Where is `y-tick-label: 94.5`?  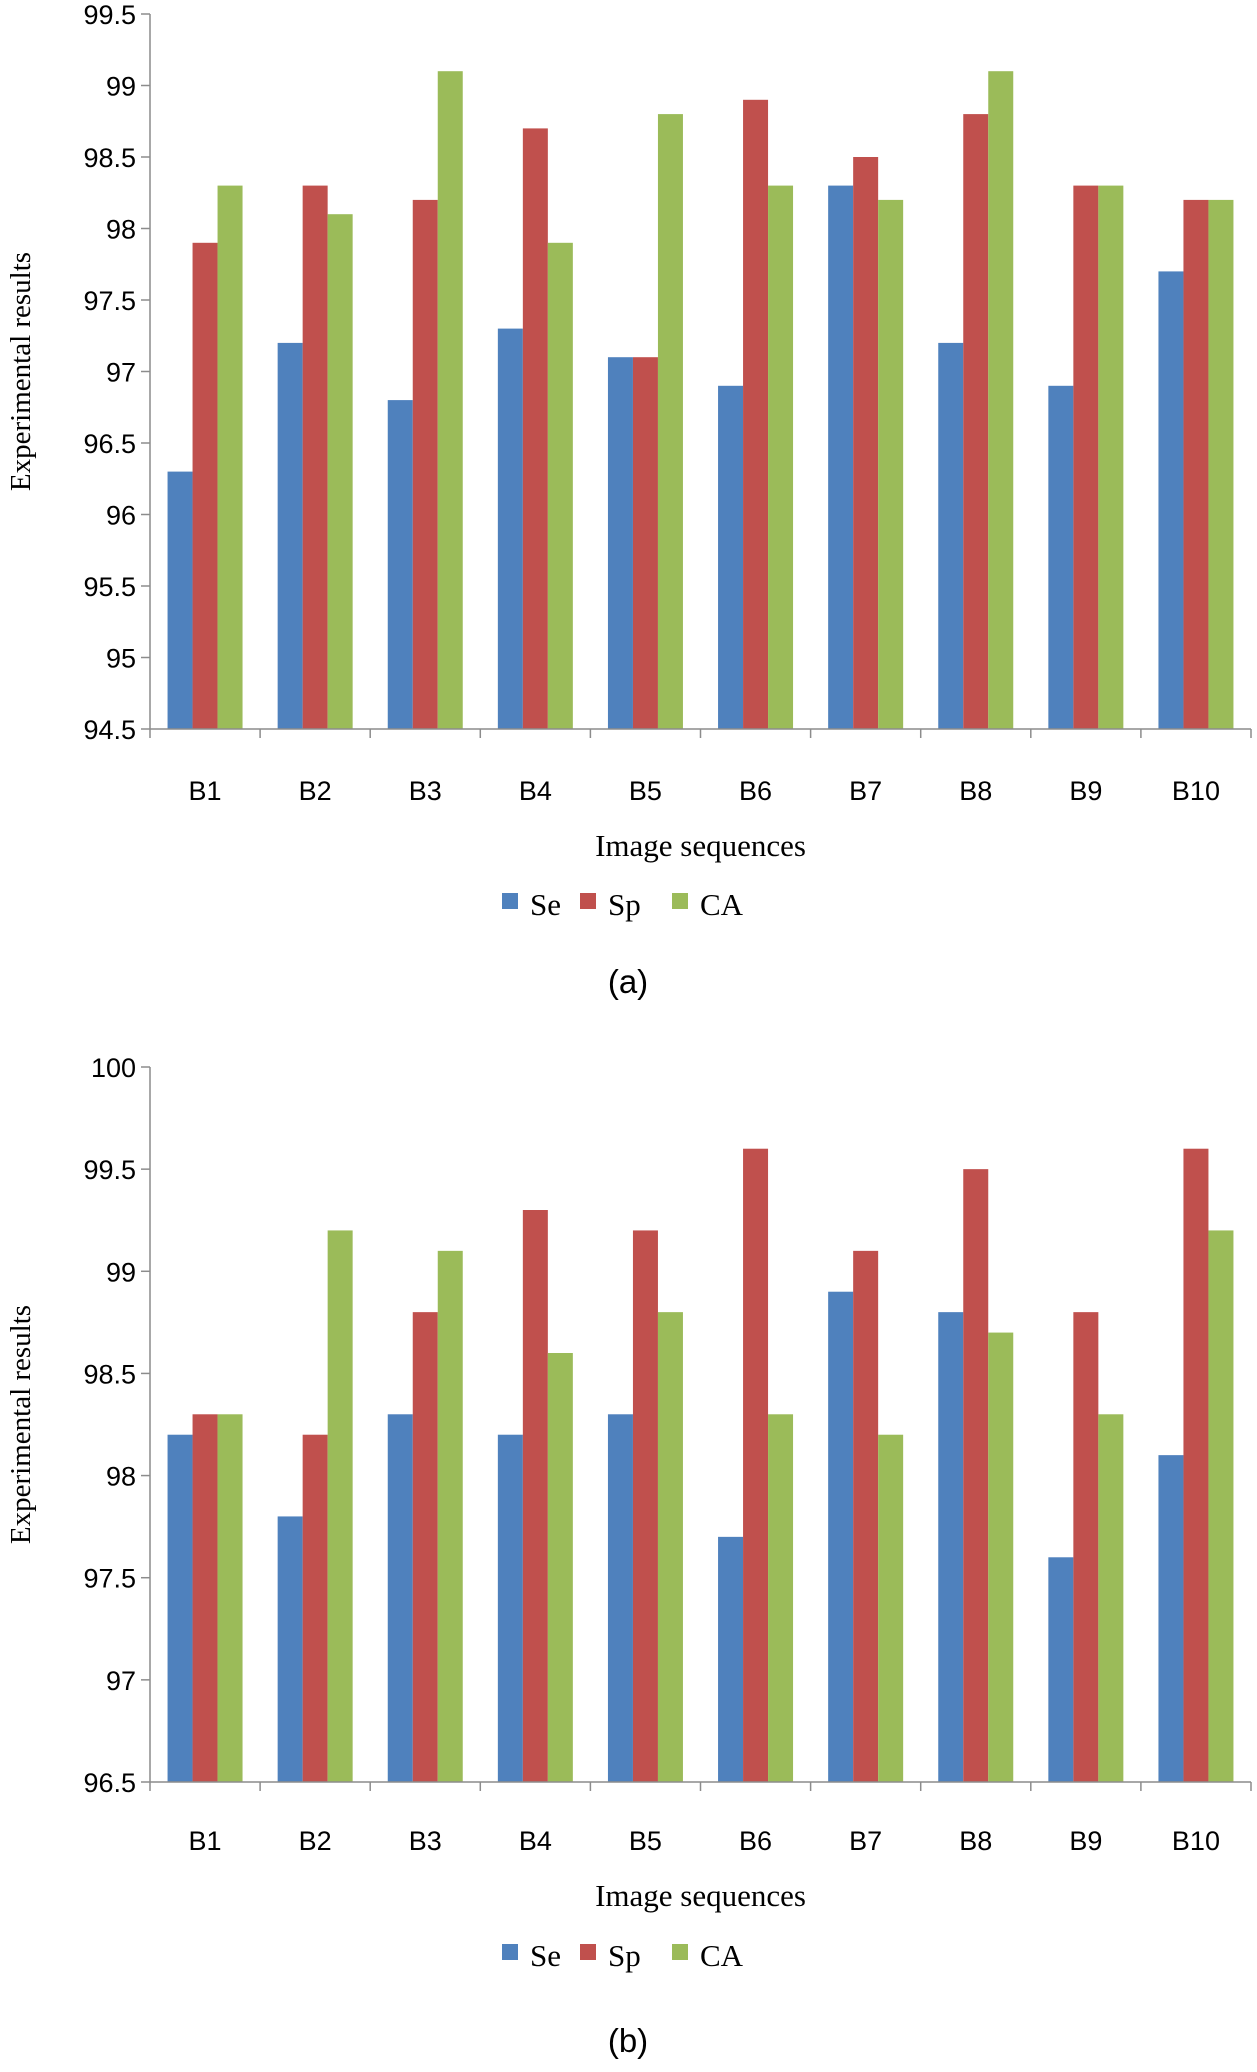
y-tick-label: 94.5 is located at coordinates (109, 730).